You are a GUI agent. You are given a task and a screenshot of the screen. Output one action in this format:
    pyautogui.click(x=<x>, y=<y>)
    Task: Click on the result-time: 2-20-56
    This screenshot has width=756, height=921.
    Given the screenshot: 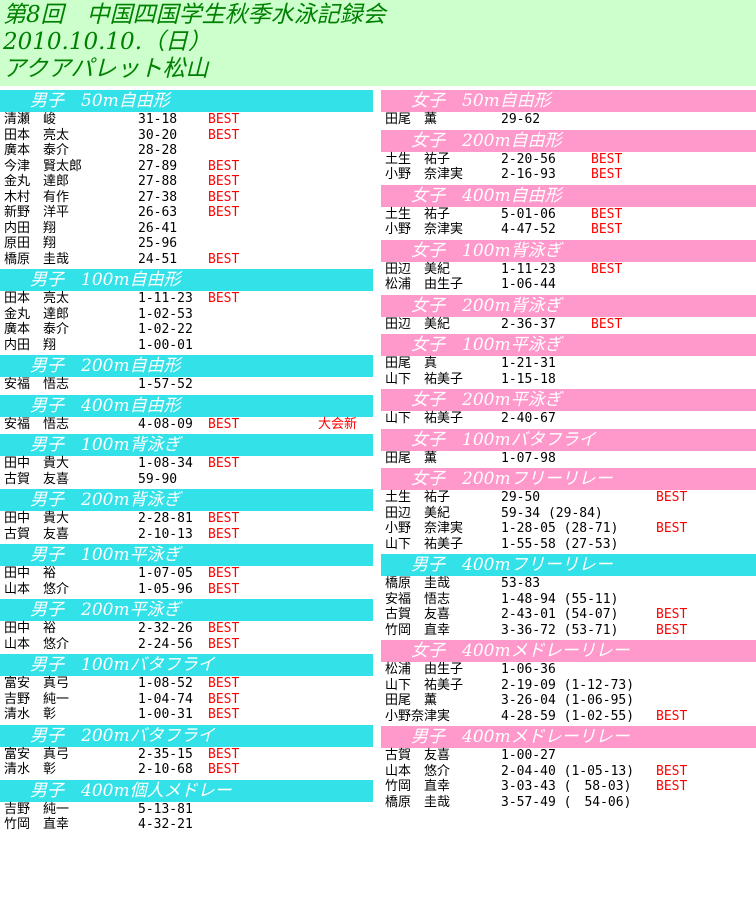 What is the action you would take?
    pyautogui.click(x=528, y=159)
    